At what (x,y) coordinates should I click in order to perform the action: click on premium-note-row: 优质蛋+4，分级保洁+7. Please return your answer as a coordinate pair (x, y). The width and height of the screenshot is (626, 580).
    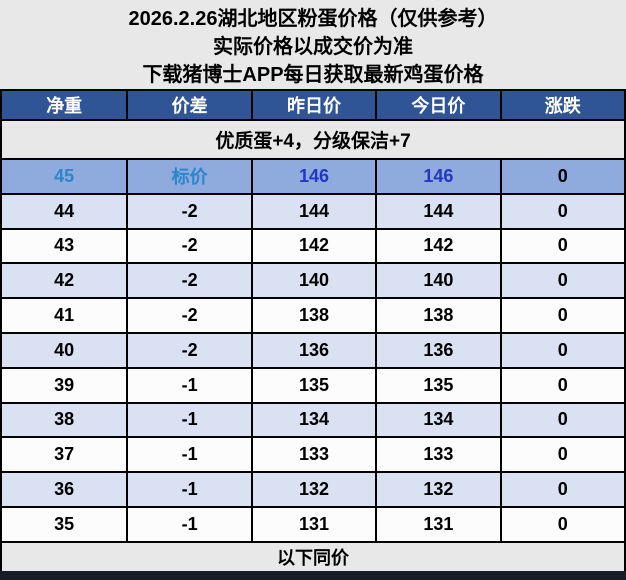
    Looking at the image, I should click on (313, 139).